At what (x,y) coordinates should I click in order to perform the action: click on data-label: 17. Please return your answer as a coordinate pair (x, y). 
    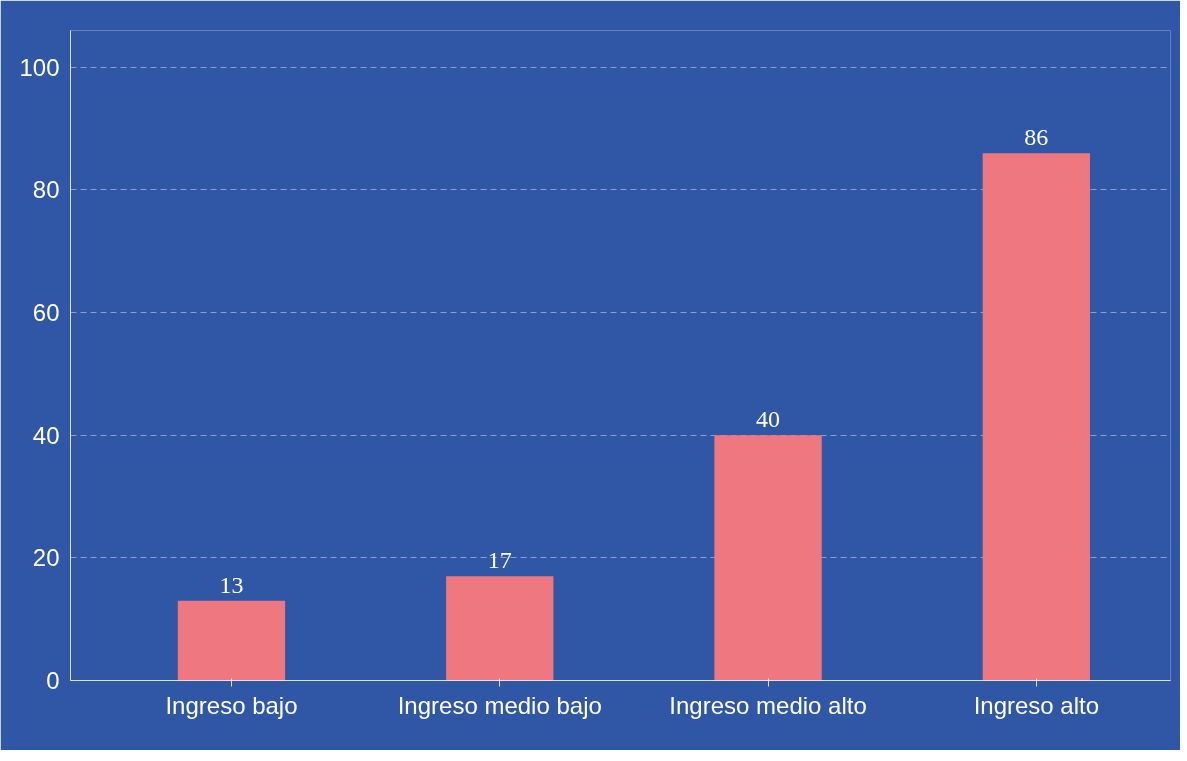
    Looking at the image, I should click on (499, 560).